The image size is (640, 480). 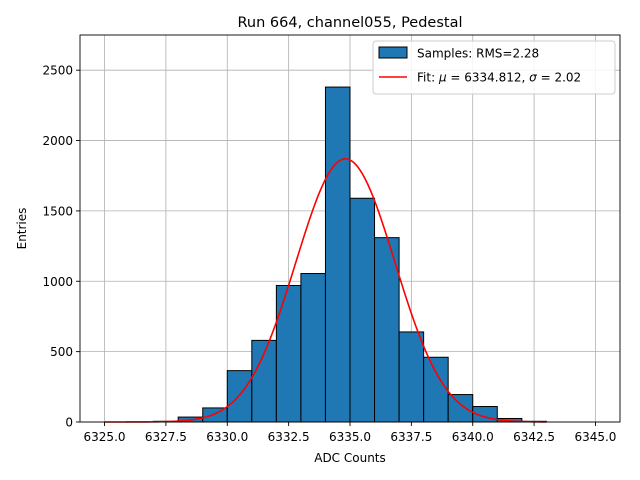 I want to click on chart-title: Run 664, channel055, Pedestal, so click(x=349, y=23).